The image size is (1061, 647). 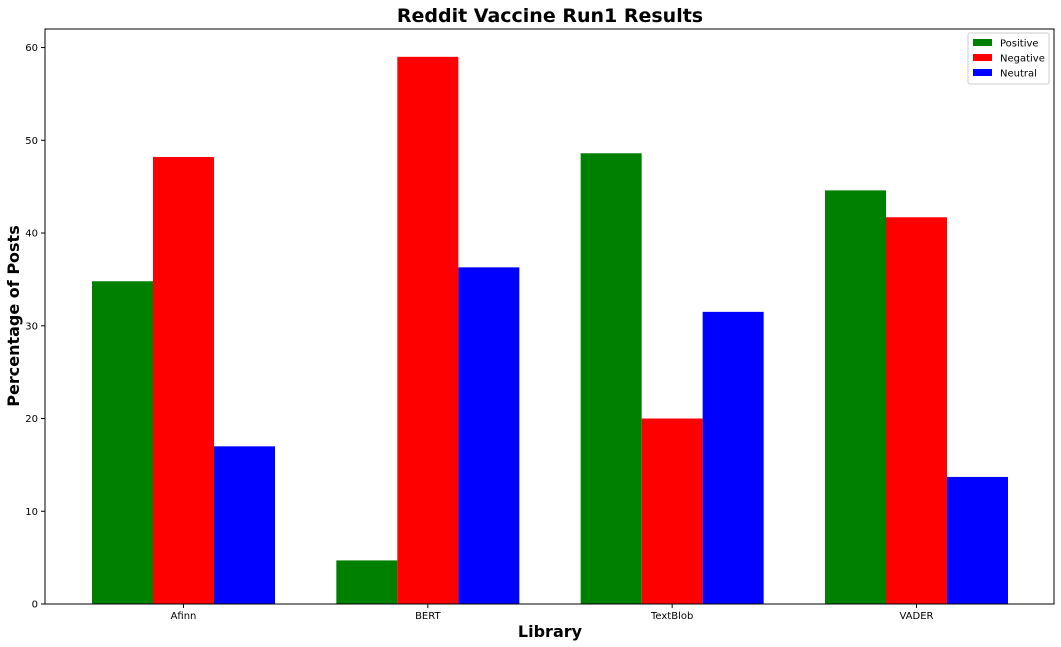 What do you see at coordinates (31, 234) in the screenshot?
I see `y-tick-label: 40` at bounding box center [31, 234].